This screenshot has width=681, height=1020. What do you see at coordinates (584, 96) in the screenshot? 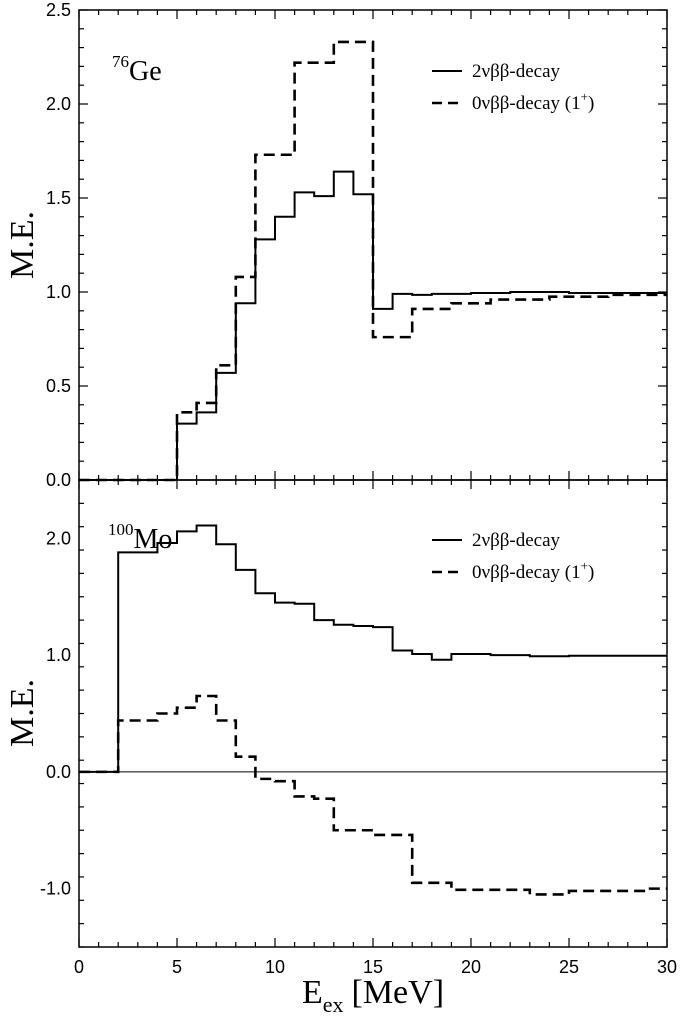
I see `legend-label-top-1-sup: +` at bounding box center [584, 96].